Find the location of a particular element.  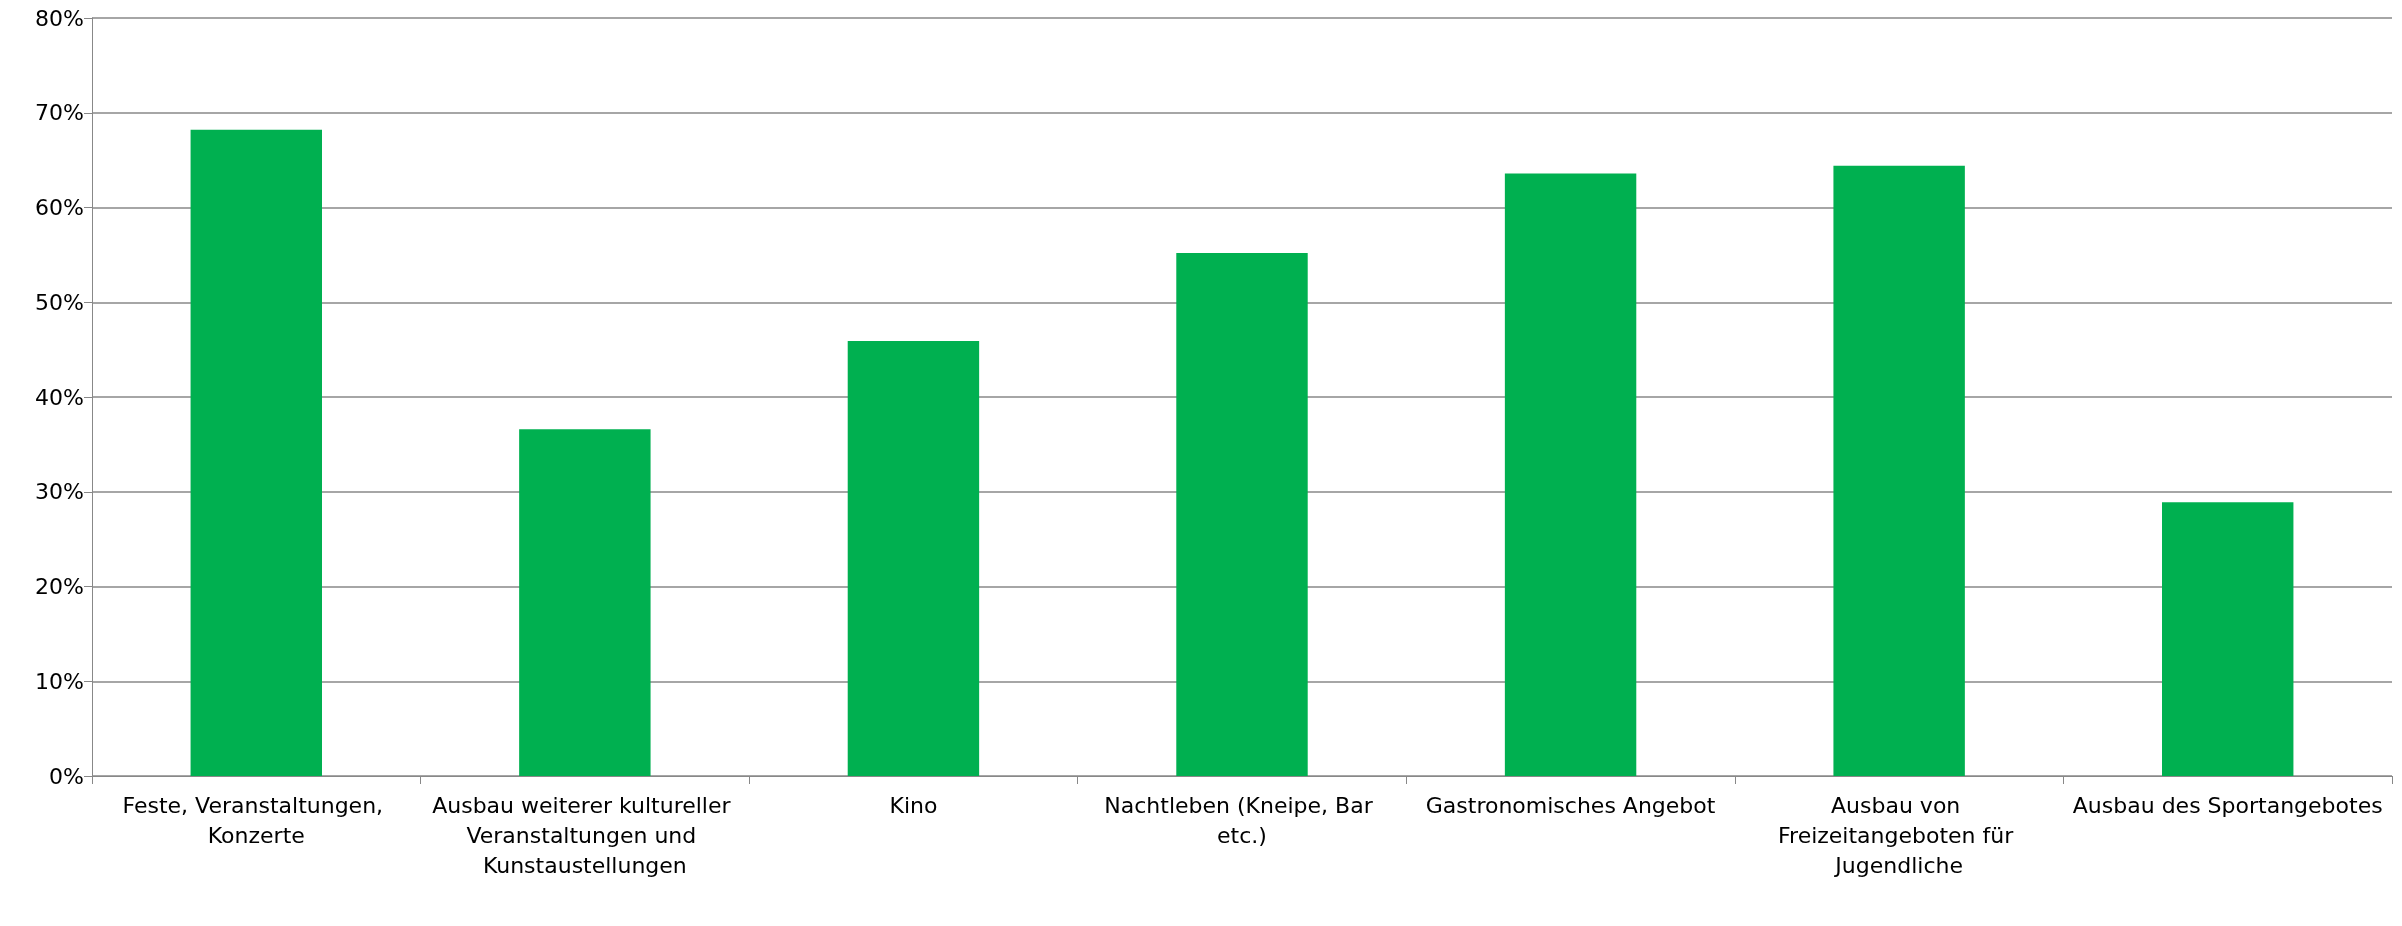

x-tick-label: Kino is located at coordinates (913, 805).